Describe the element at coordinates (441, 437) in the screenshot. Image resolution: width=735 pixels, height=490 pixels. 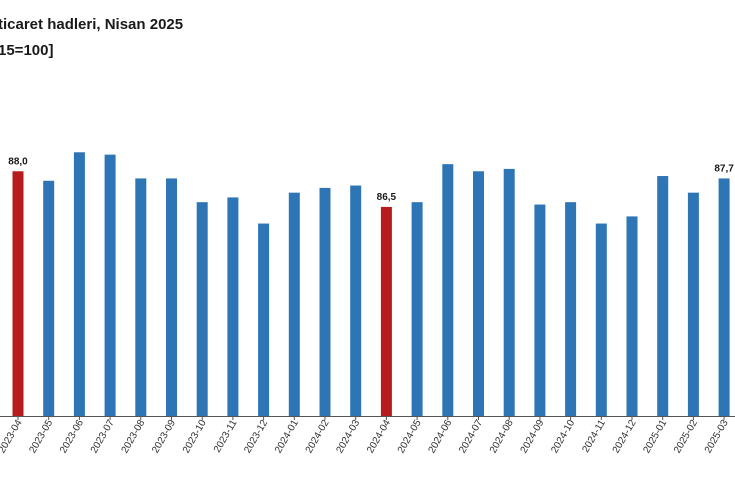
I see `x-tick-label: 2024-06` at that location.